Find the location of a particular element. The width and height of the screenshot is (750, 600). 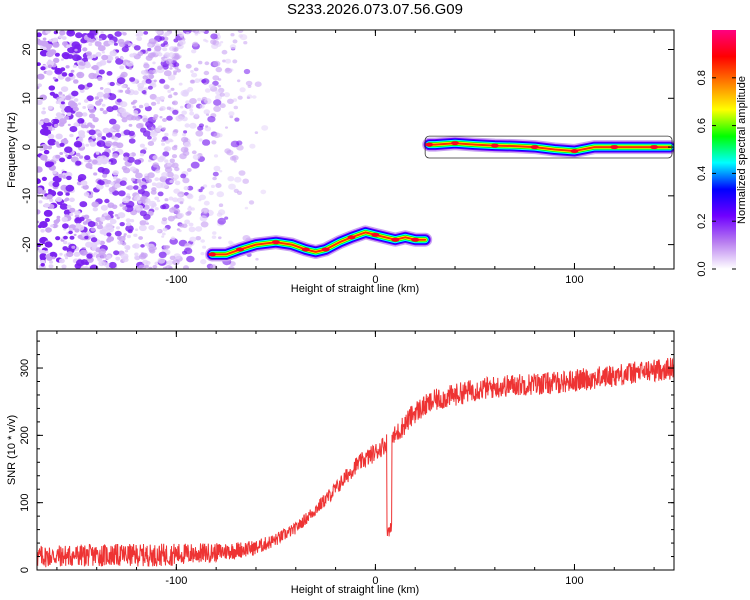

x-tick-label: -100 is located at coordinates (176, 581).